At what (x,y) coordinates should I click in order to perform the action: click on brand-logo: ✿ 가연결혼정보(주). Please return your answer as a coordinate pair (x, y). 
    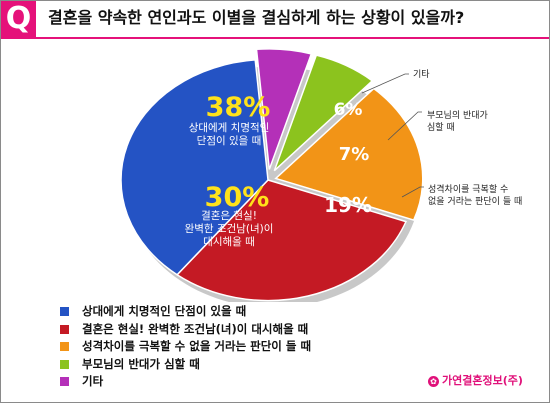
    Looking at the image, I should click on (475, 380).